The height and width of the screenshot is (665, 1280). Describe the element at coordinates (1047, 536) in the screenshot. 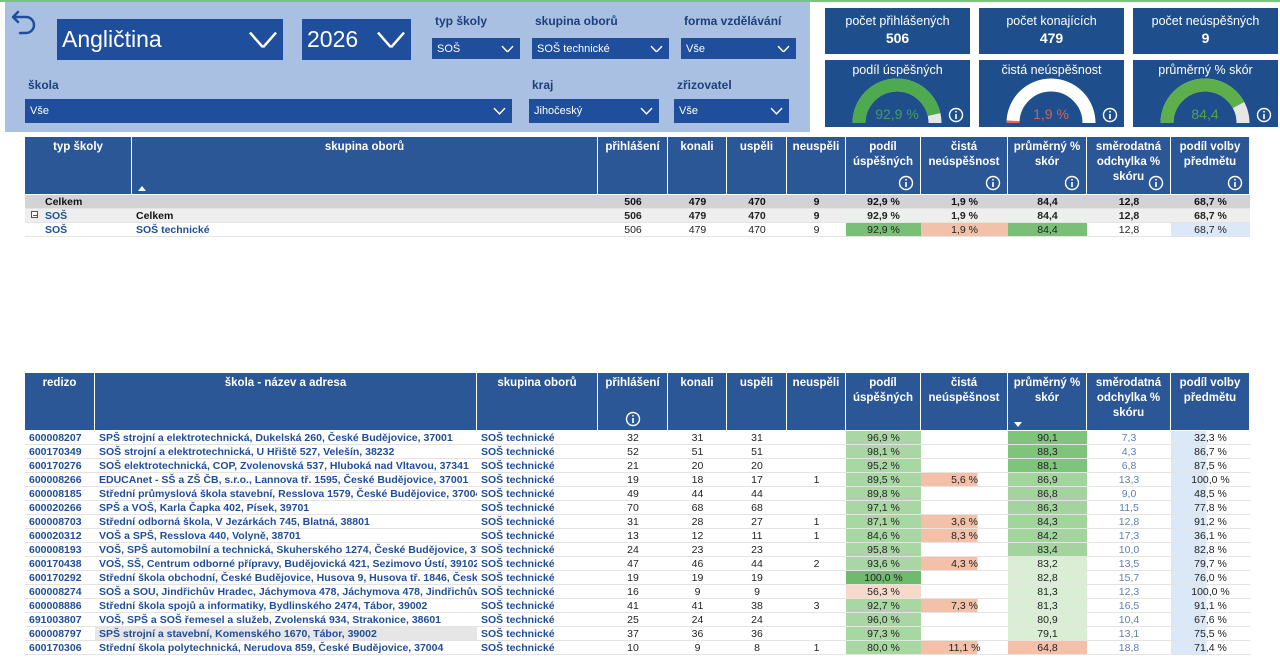

I see `table-cell: 84,2` at that location.